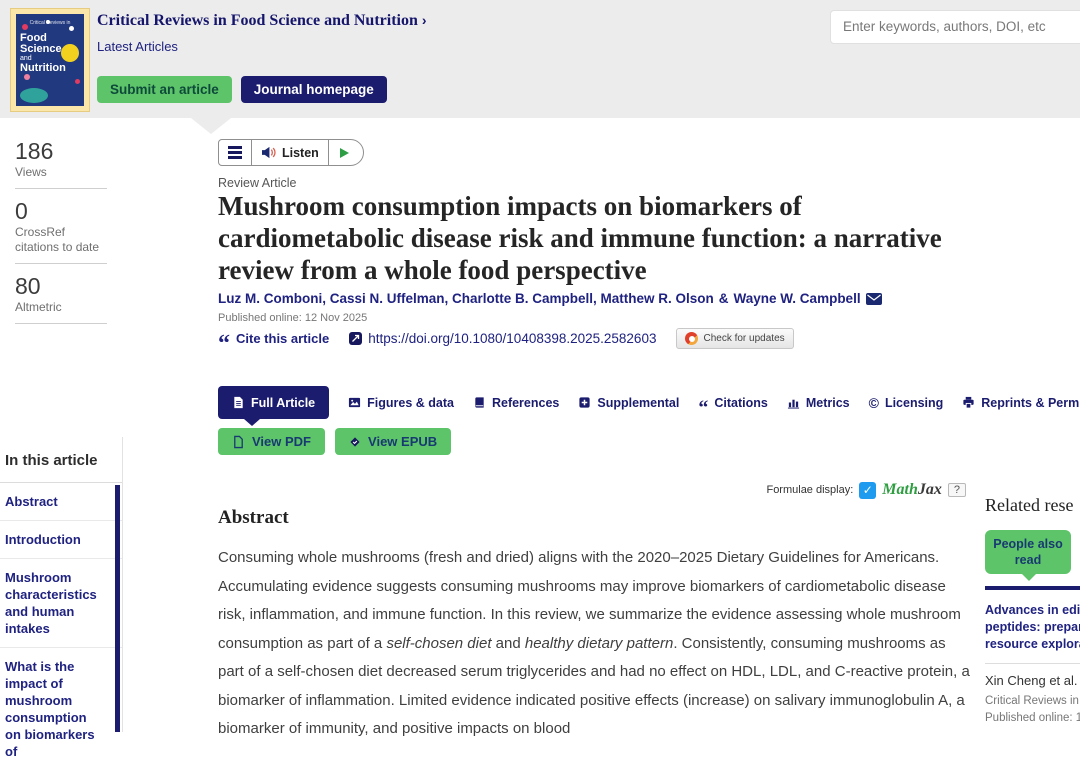  I want to click on views-count: 186, so click(34, 151).